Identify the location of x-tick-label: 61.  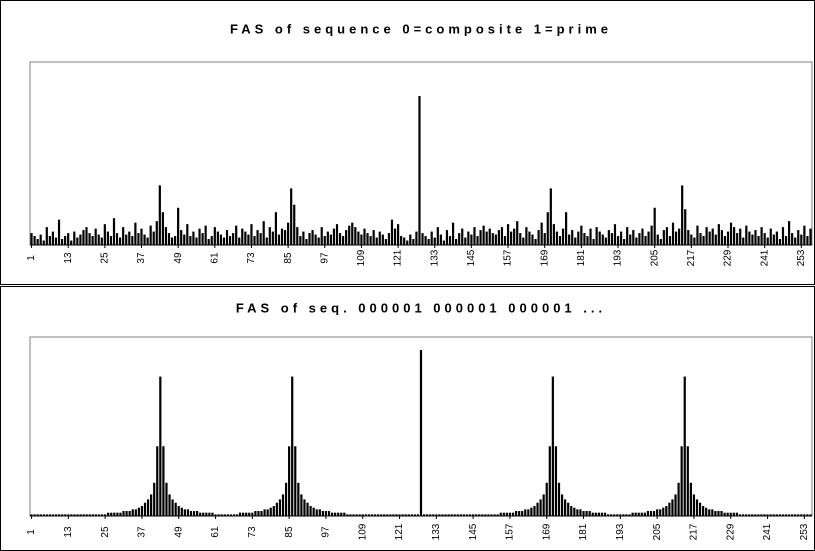
(215, 532).